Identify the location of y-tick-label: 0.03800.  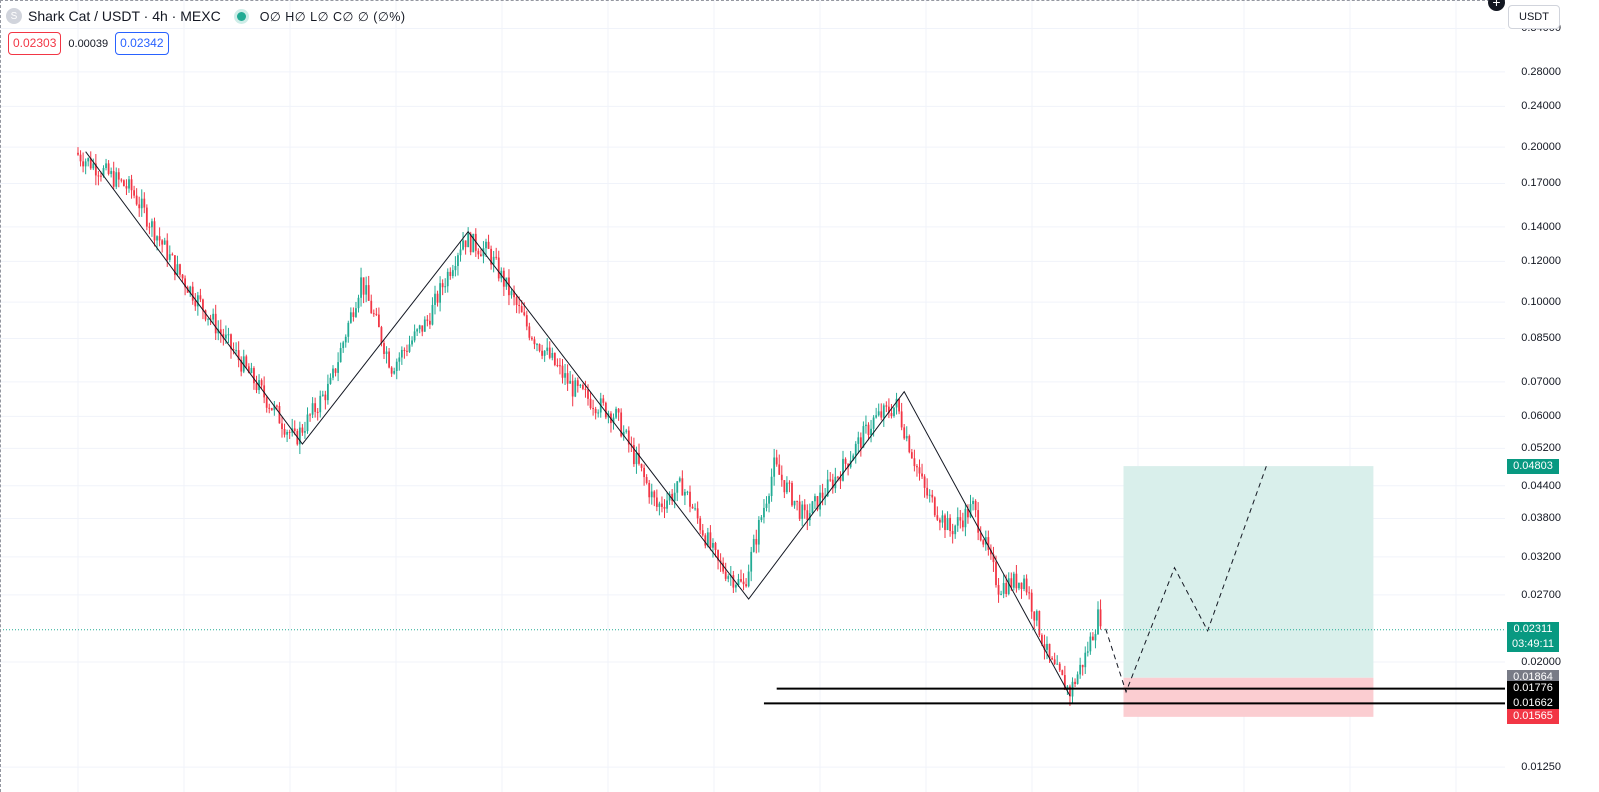
(1541, 518).